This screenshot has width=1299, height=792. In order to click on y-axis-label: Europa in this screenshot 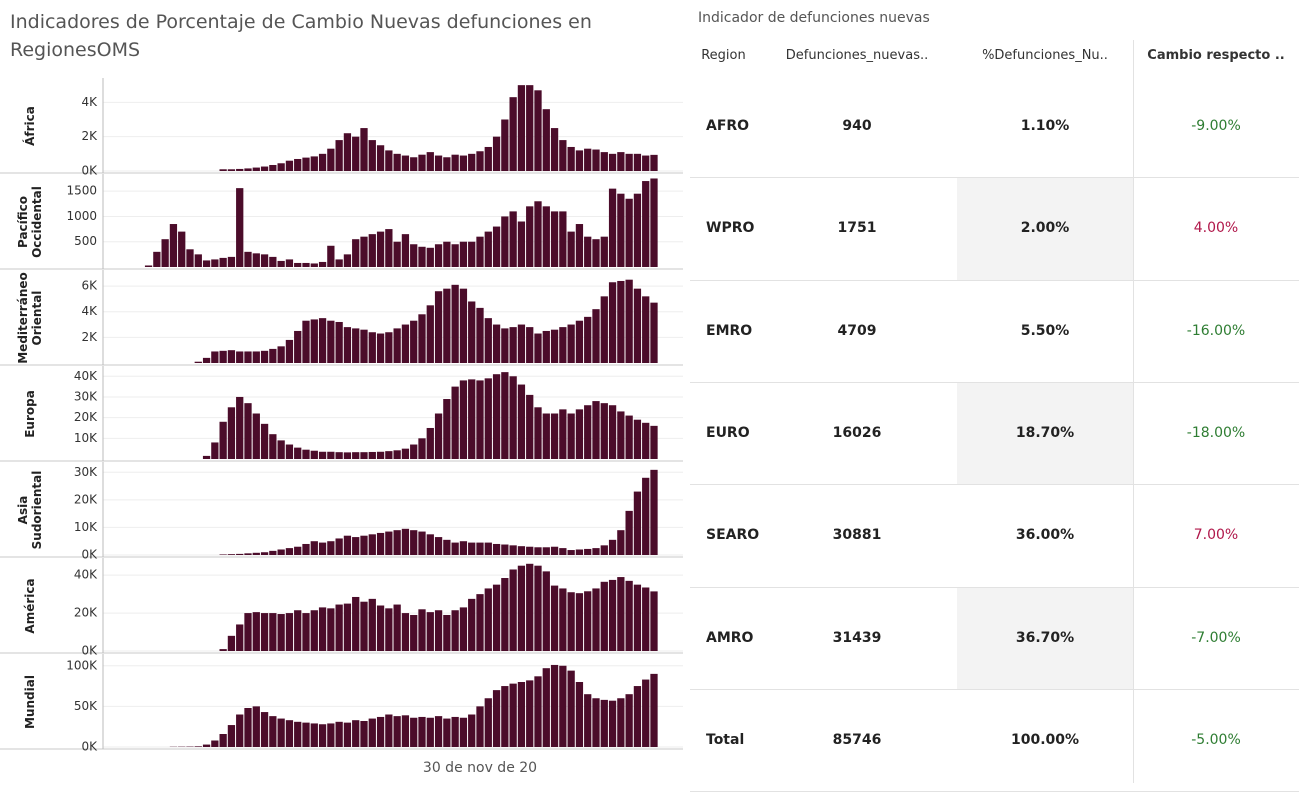, I will do `click(30, 414)`.